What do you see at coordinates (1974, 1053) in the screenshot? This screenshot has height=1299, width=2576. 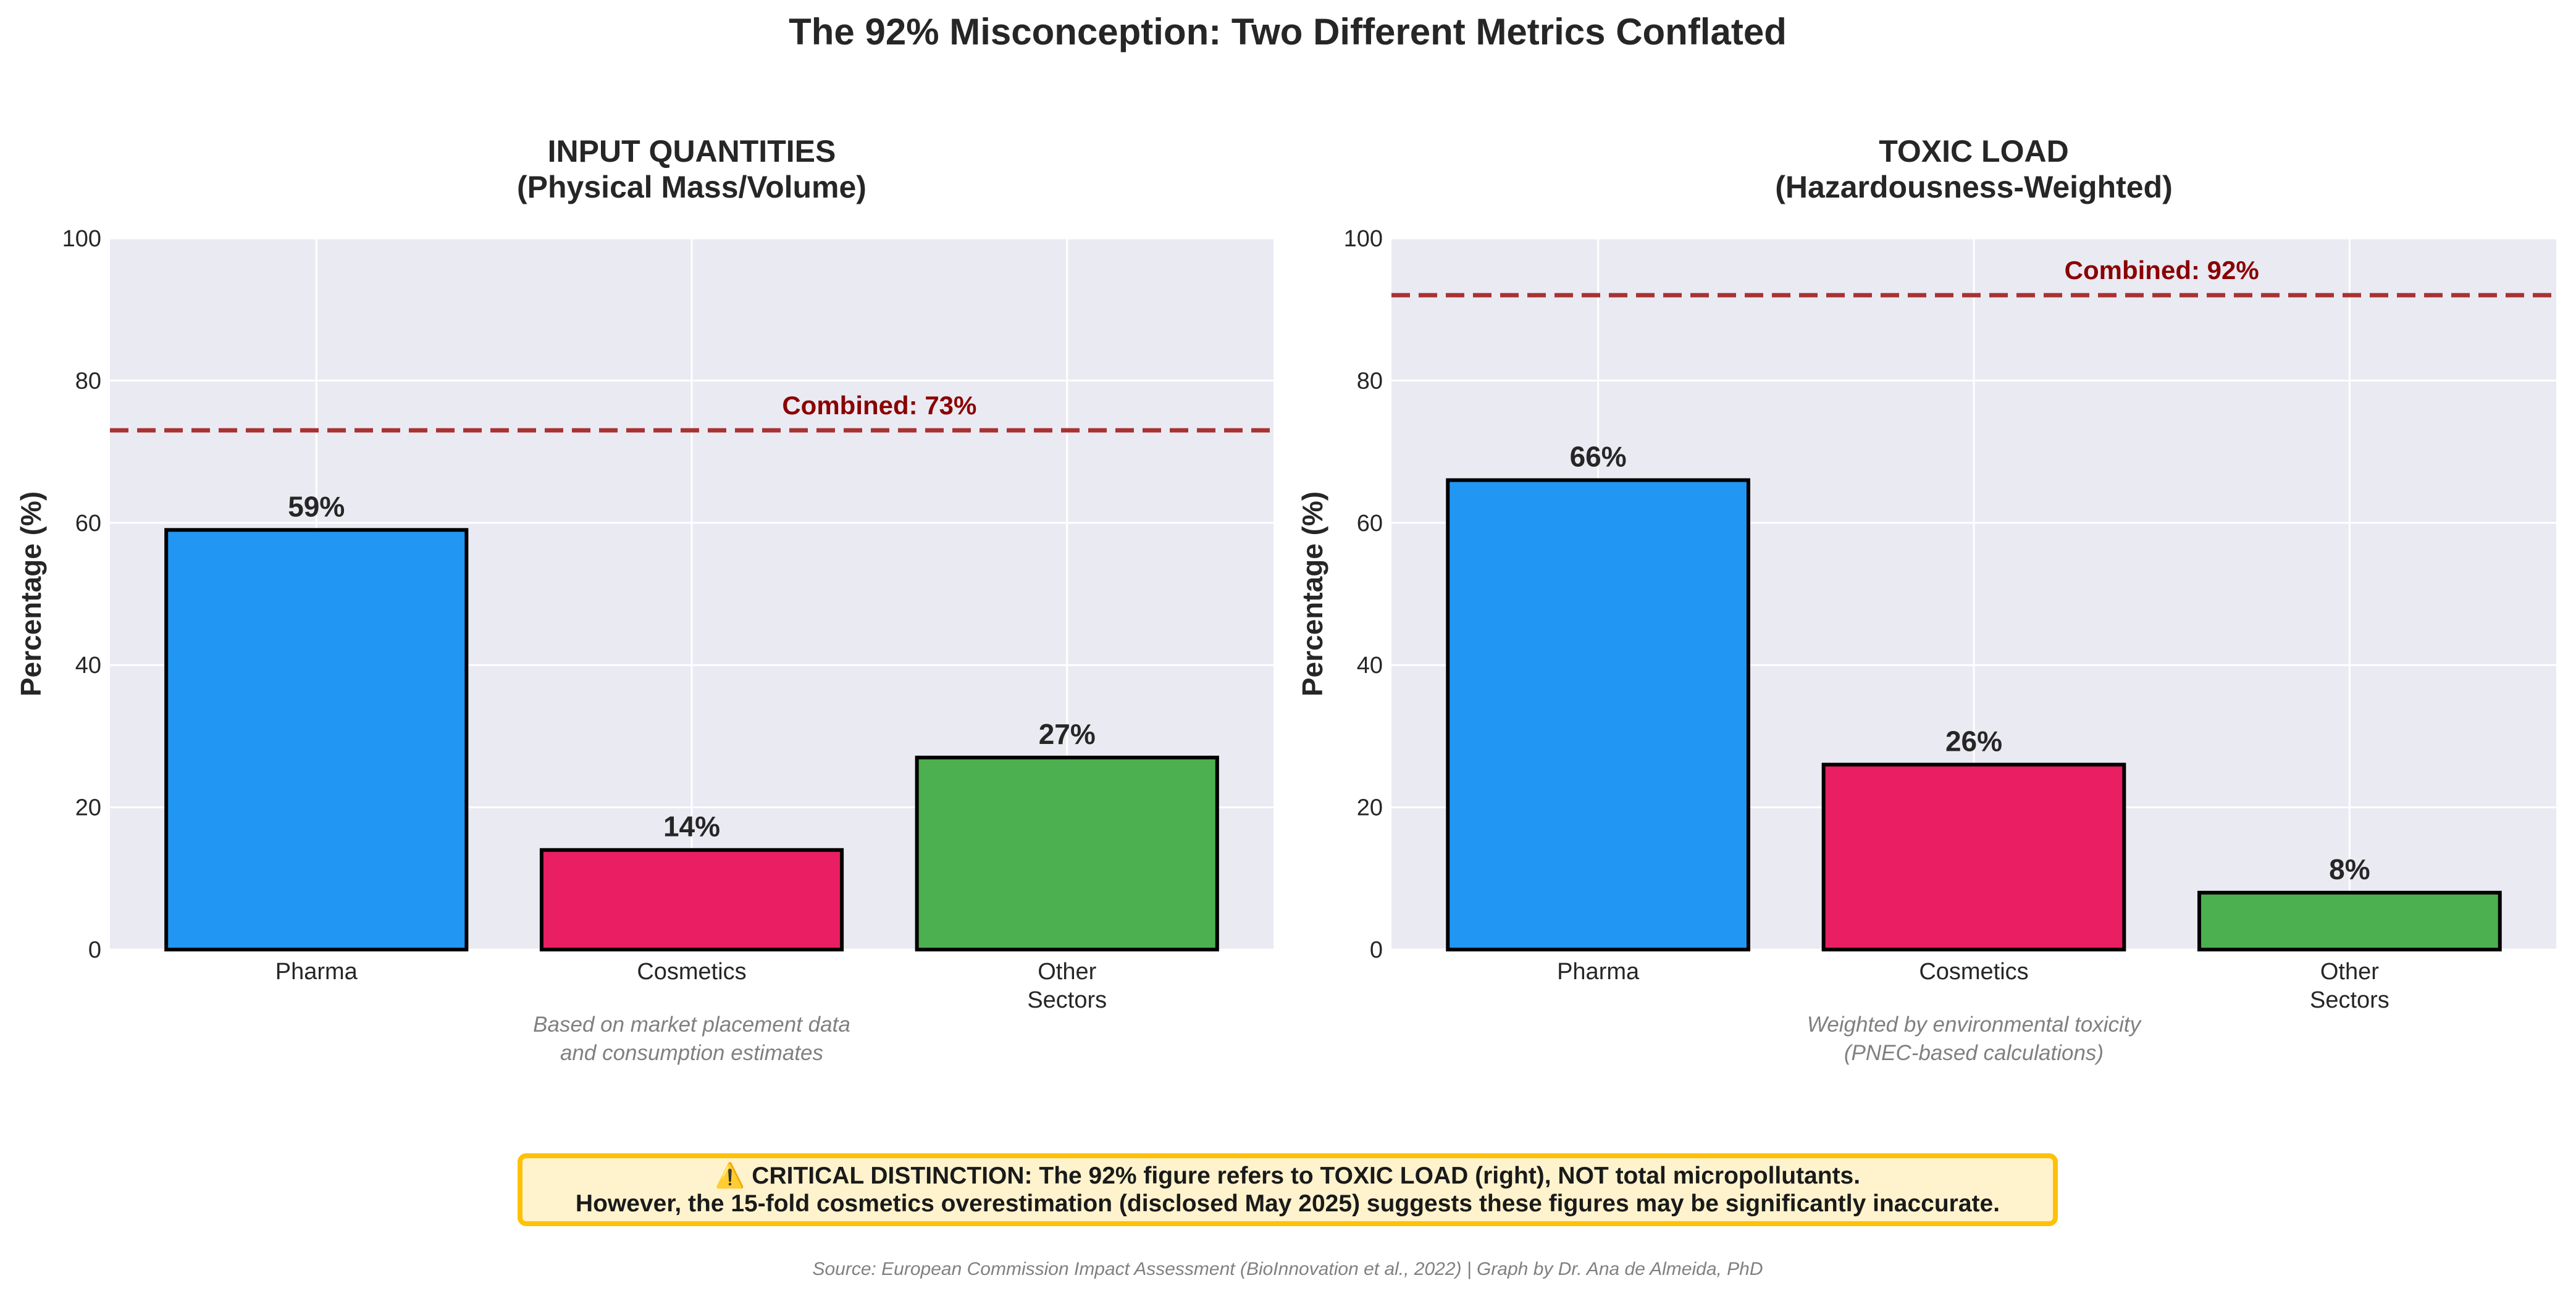 I see `method-note: (PNEC-based calculations)` at bounding box center [1974, 1053].